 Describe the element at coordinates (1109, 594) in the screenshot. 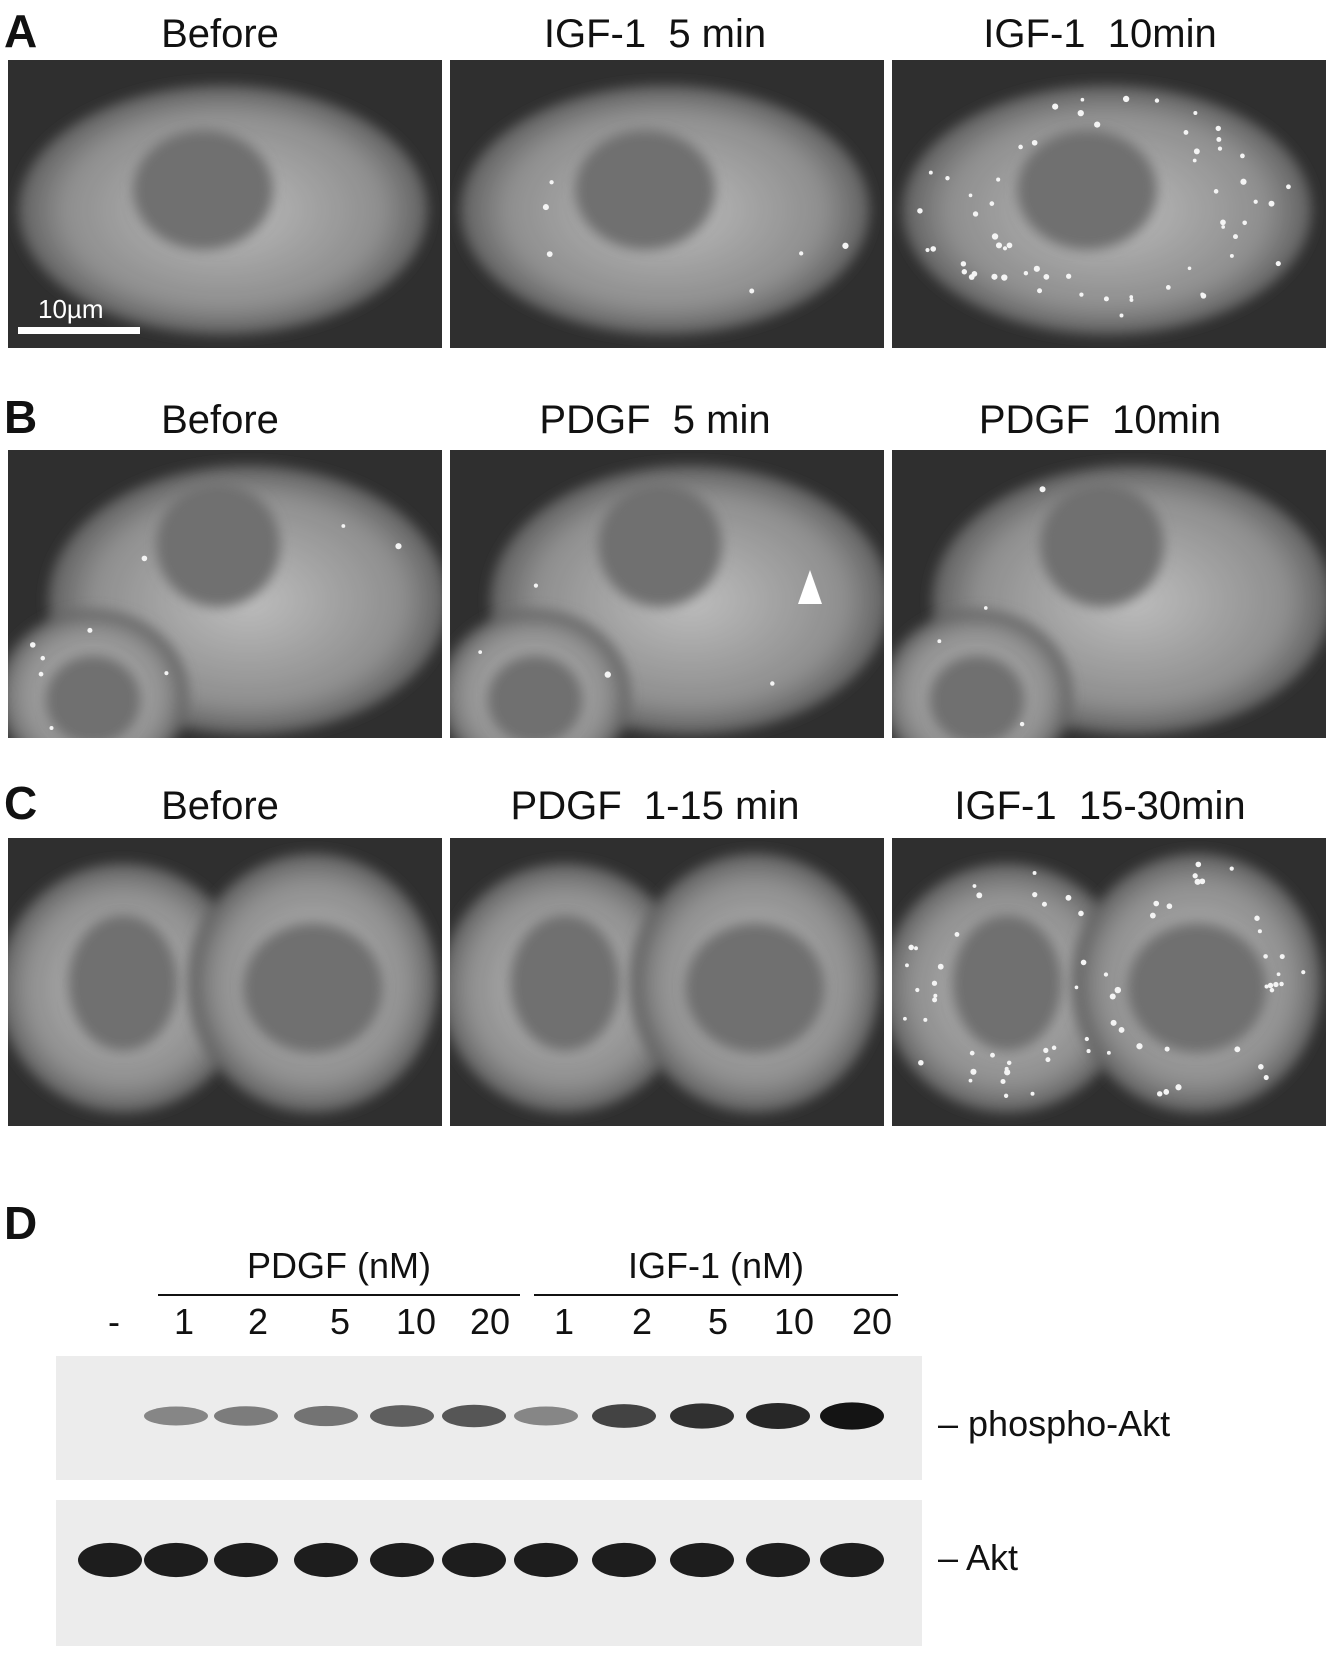

I see `micrograph-b-pdgf-10min` at that location.